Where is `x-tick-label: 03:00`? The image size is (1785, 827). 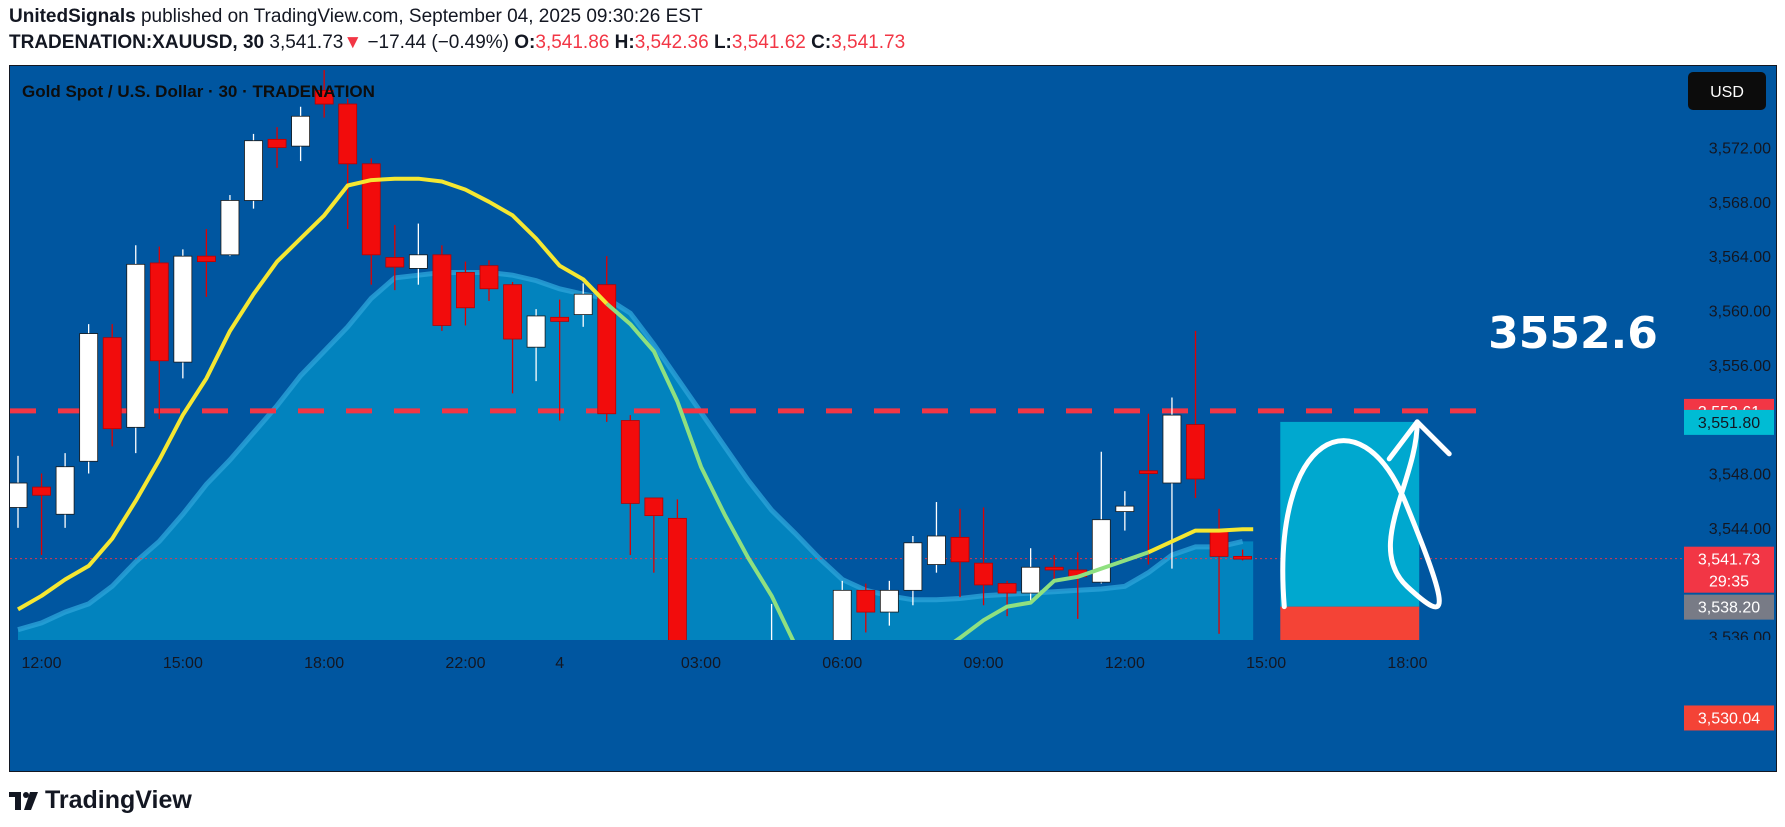
x-tick-label: 03:00 is located at coordinates (701, 663).